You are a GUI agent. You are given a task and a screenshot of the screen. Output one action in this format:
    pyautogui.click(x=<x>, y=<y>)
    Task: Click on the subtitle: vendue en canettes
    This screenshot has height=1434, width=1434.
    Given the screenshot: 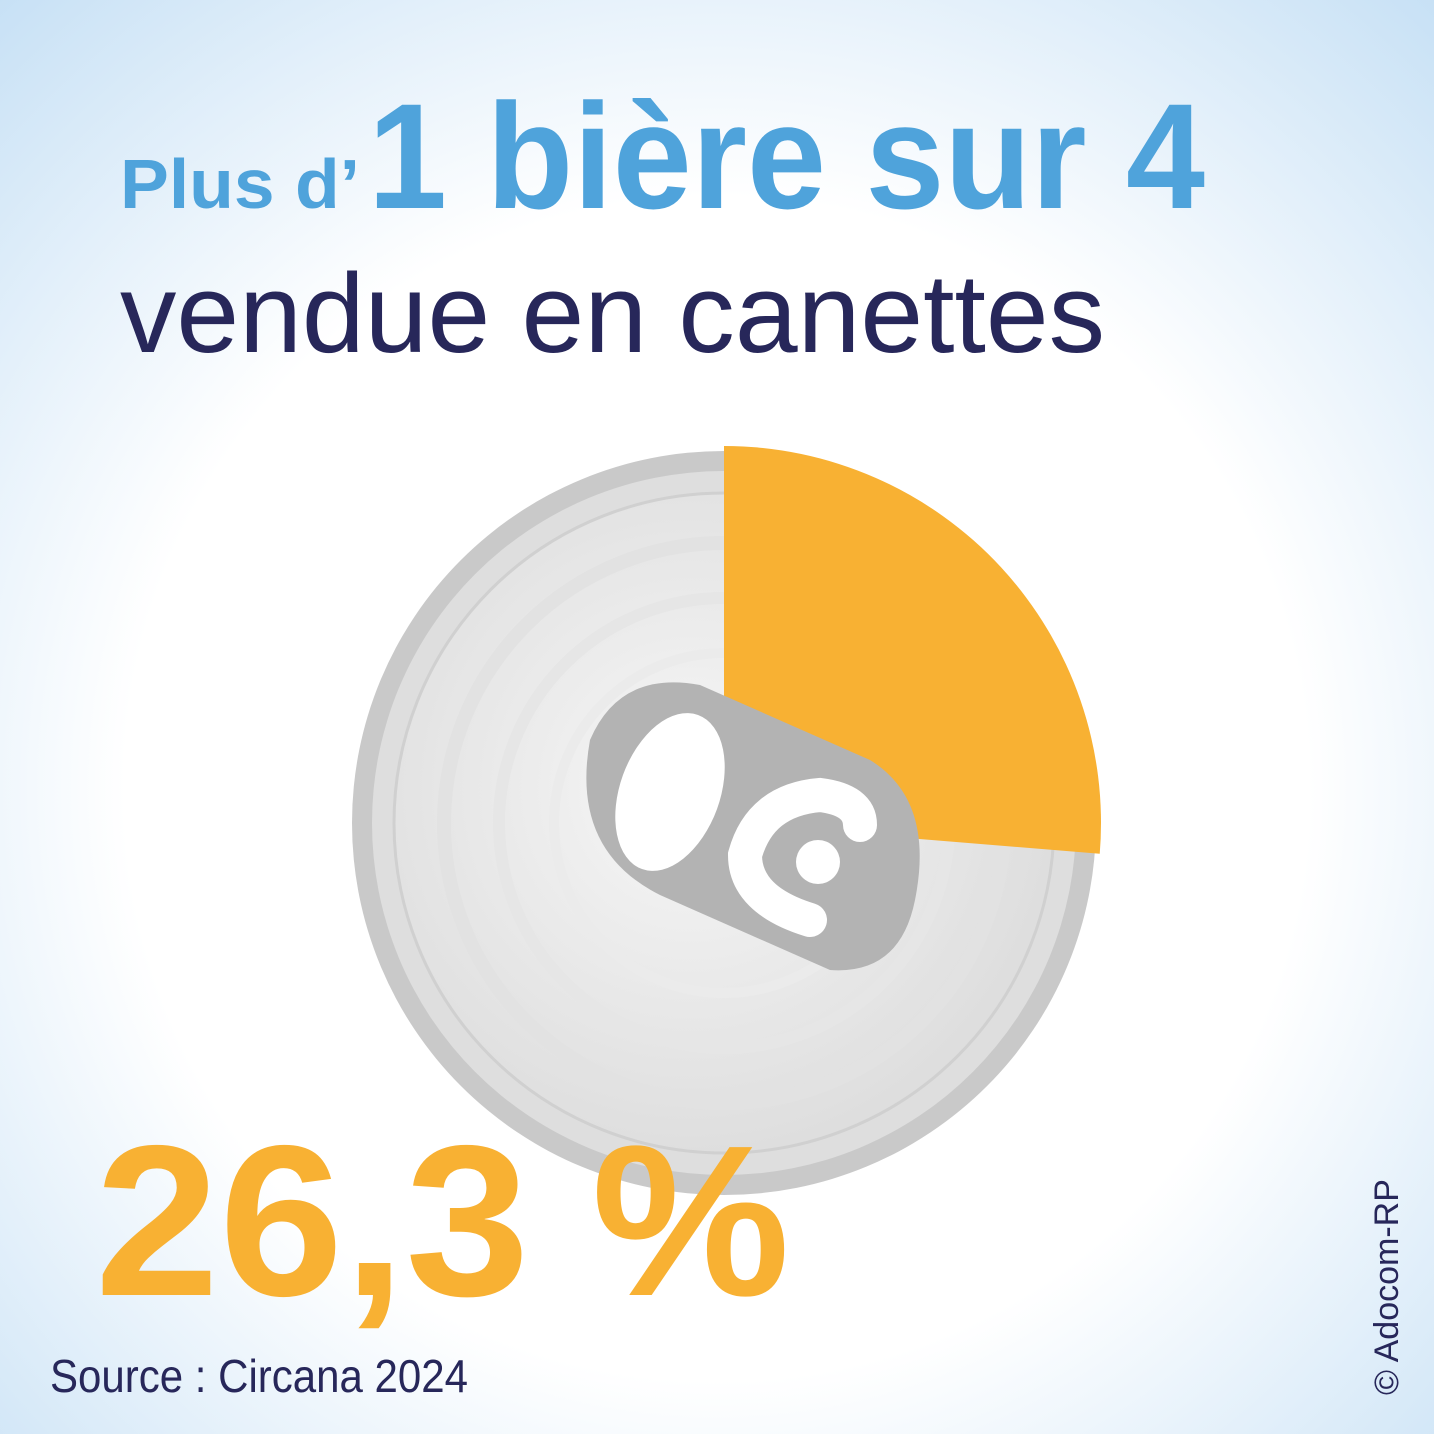 What is the action you would take?
    pyautogui.click(x=612, y=313)
    